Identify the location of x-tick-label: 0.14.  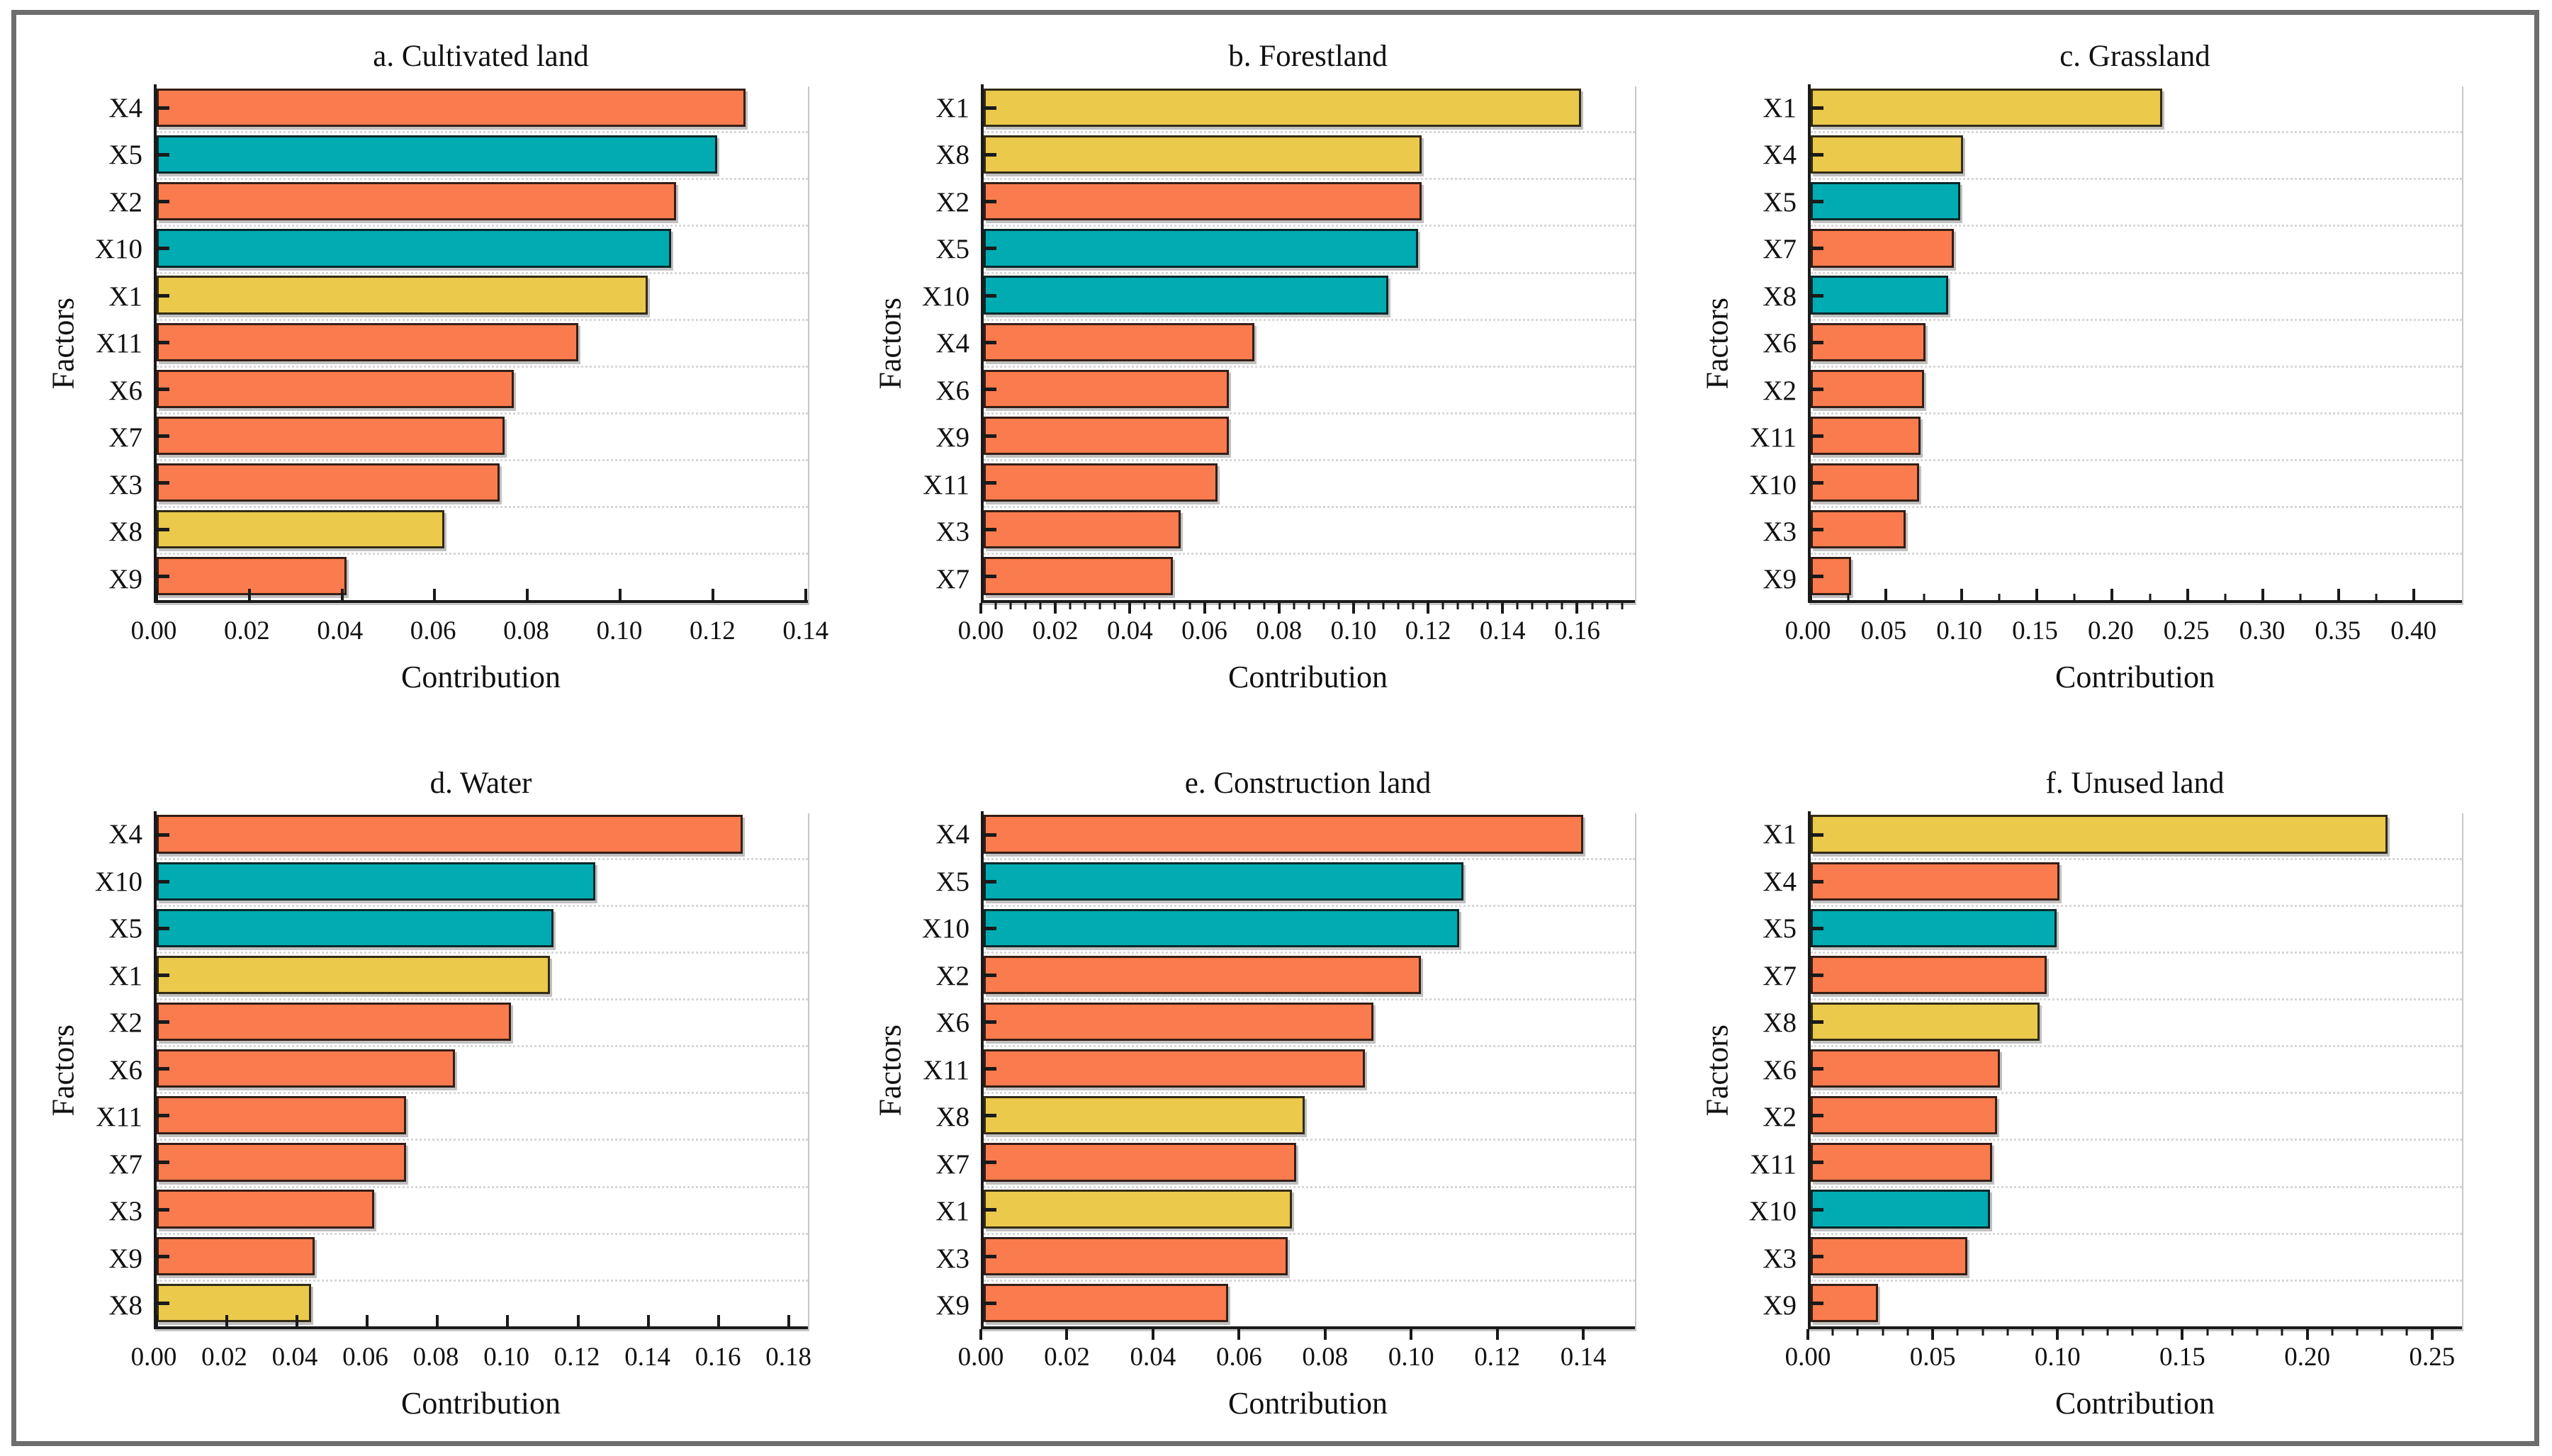
(805, 630).